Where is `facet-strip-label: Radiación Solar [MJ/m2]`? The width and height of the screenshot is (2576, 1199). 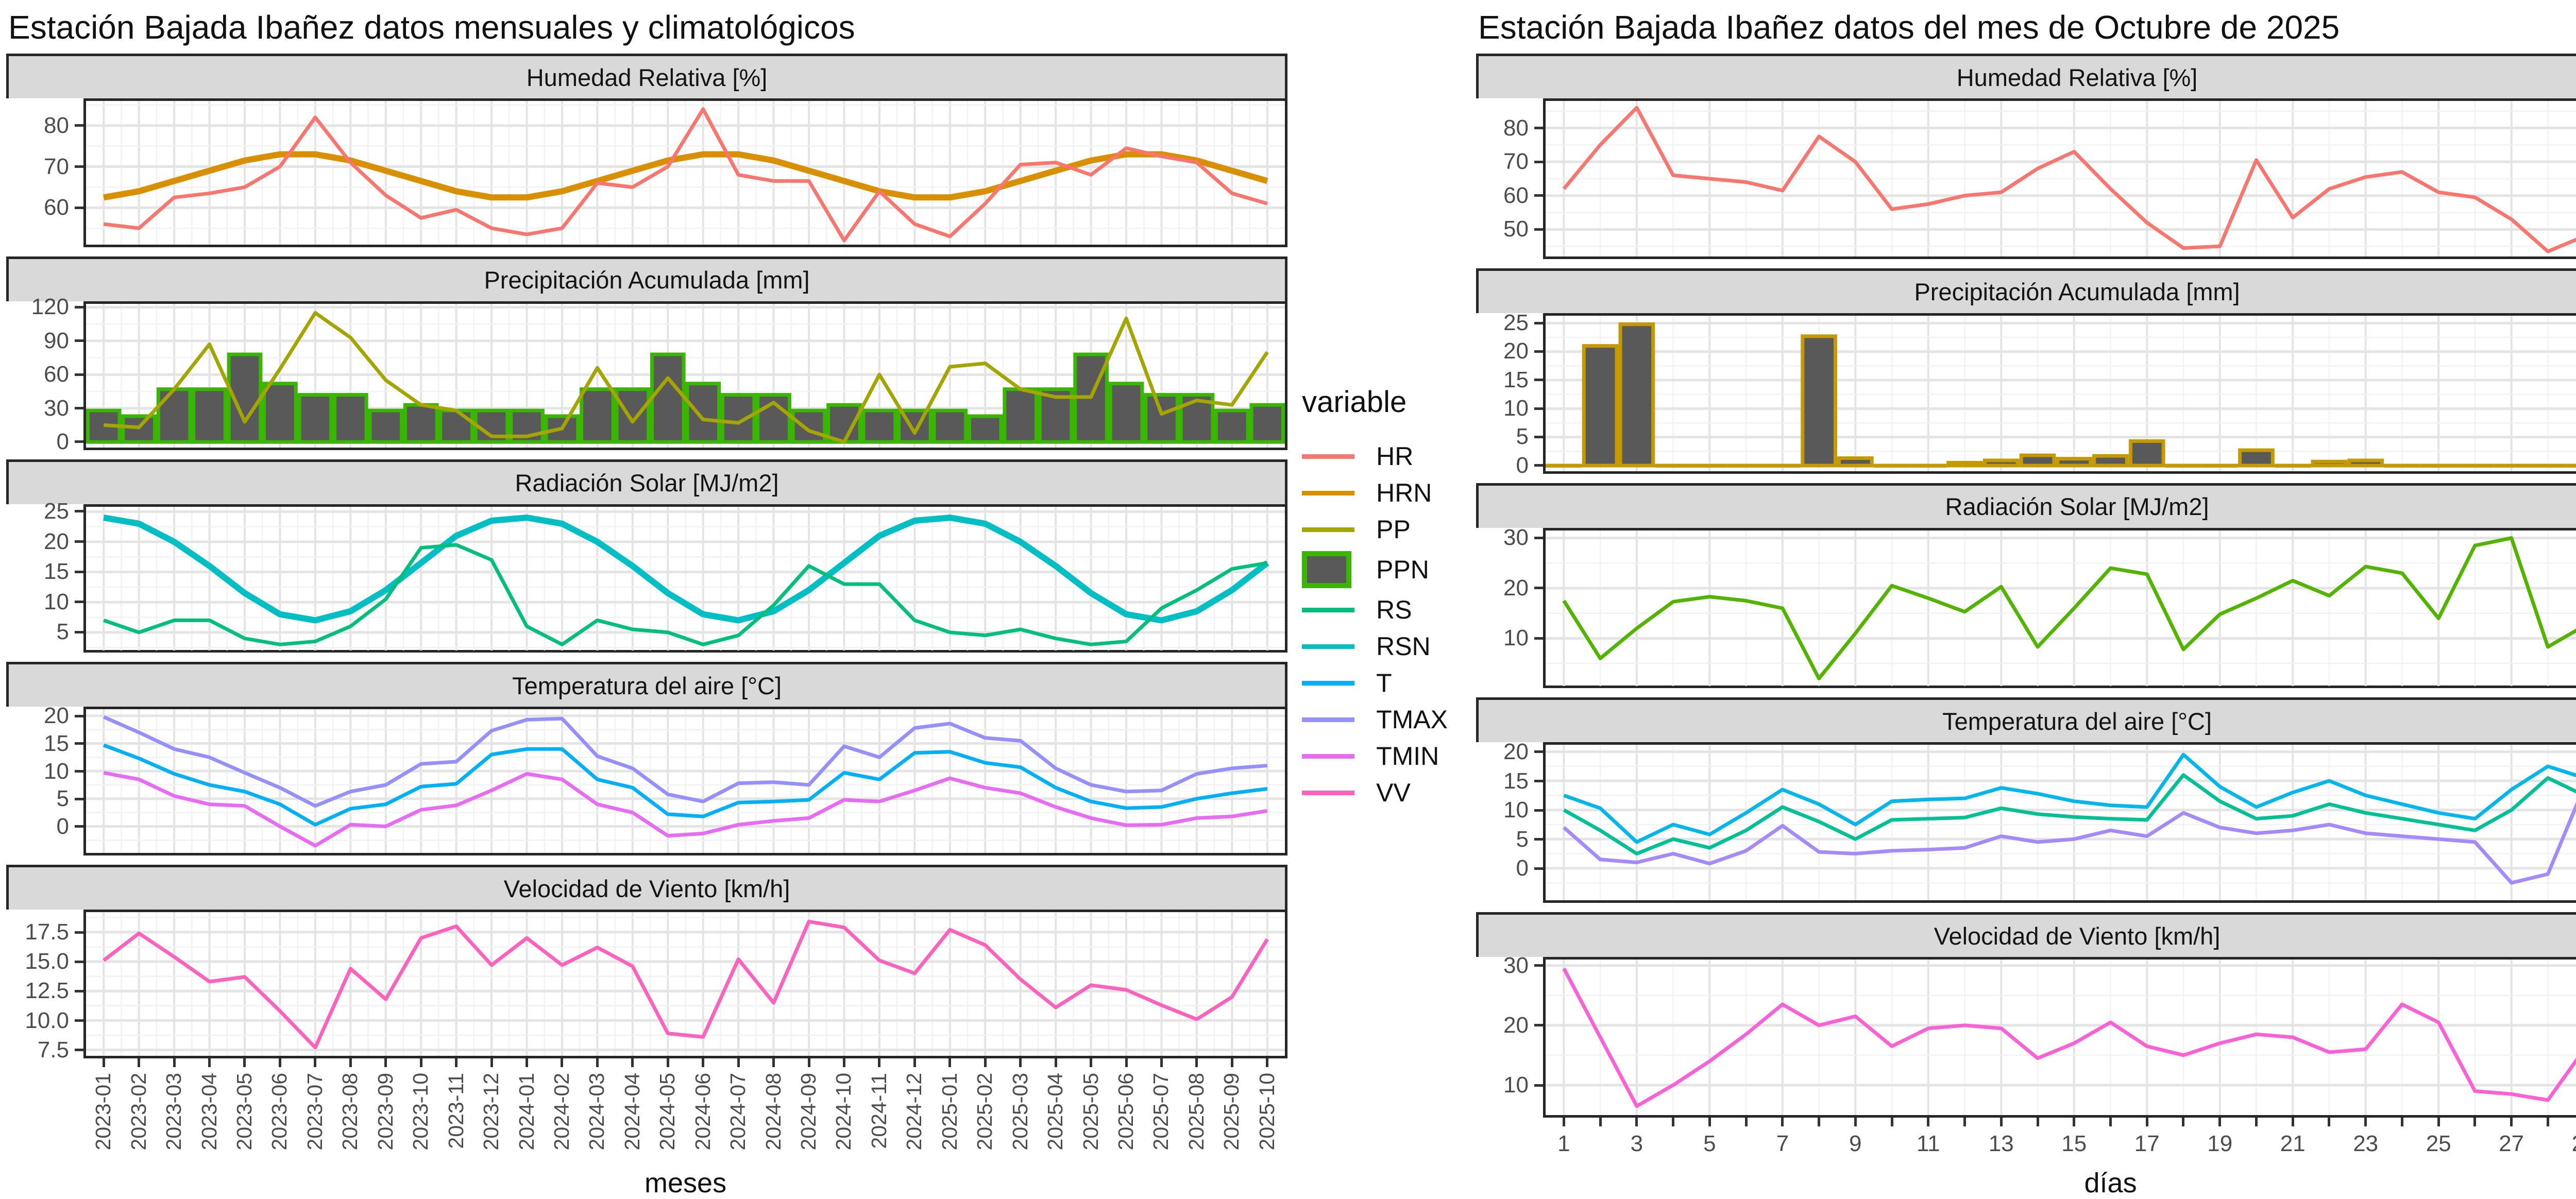 facet-strip-label: Radiación Solar [MJ/m2] is located at coordinates (647, 483).